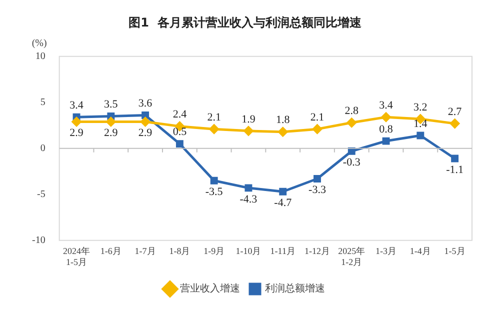 The image size is (500, 312). What do you see at coordinates (39, 240) in the screenshot?
I see `y-tick-label: -10` at bounding box center [39, 240].